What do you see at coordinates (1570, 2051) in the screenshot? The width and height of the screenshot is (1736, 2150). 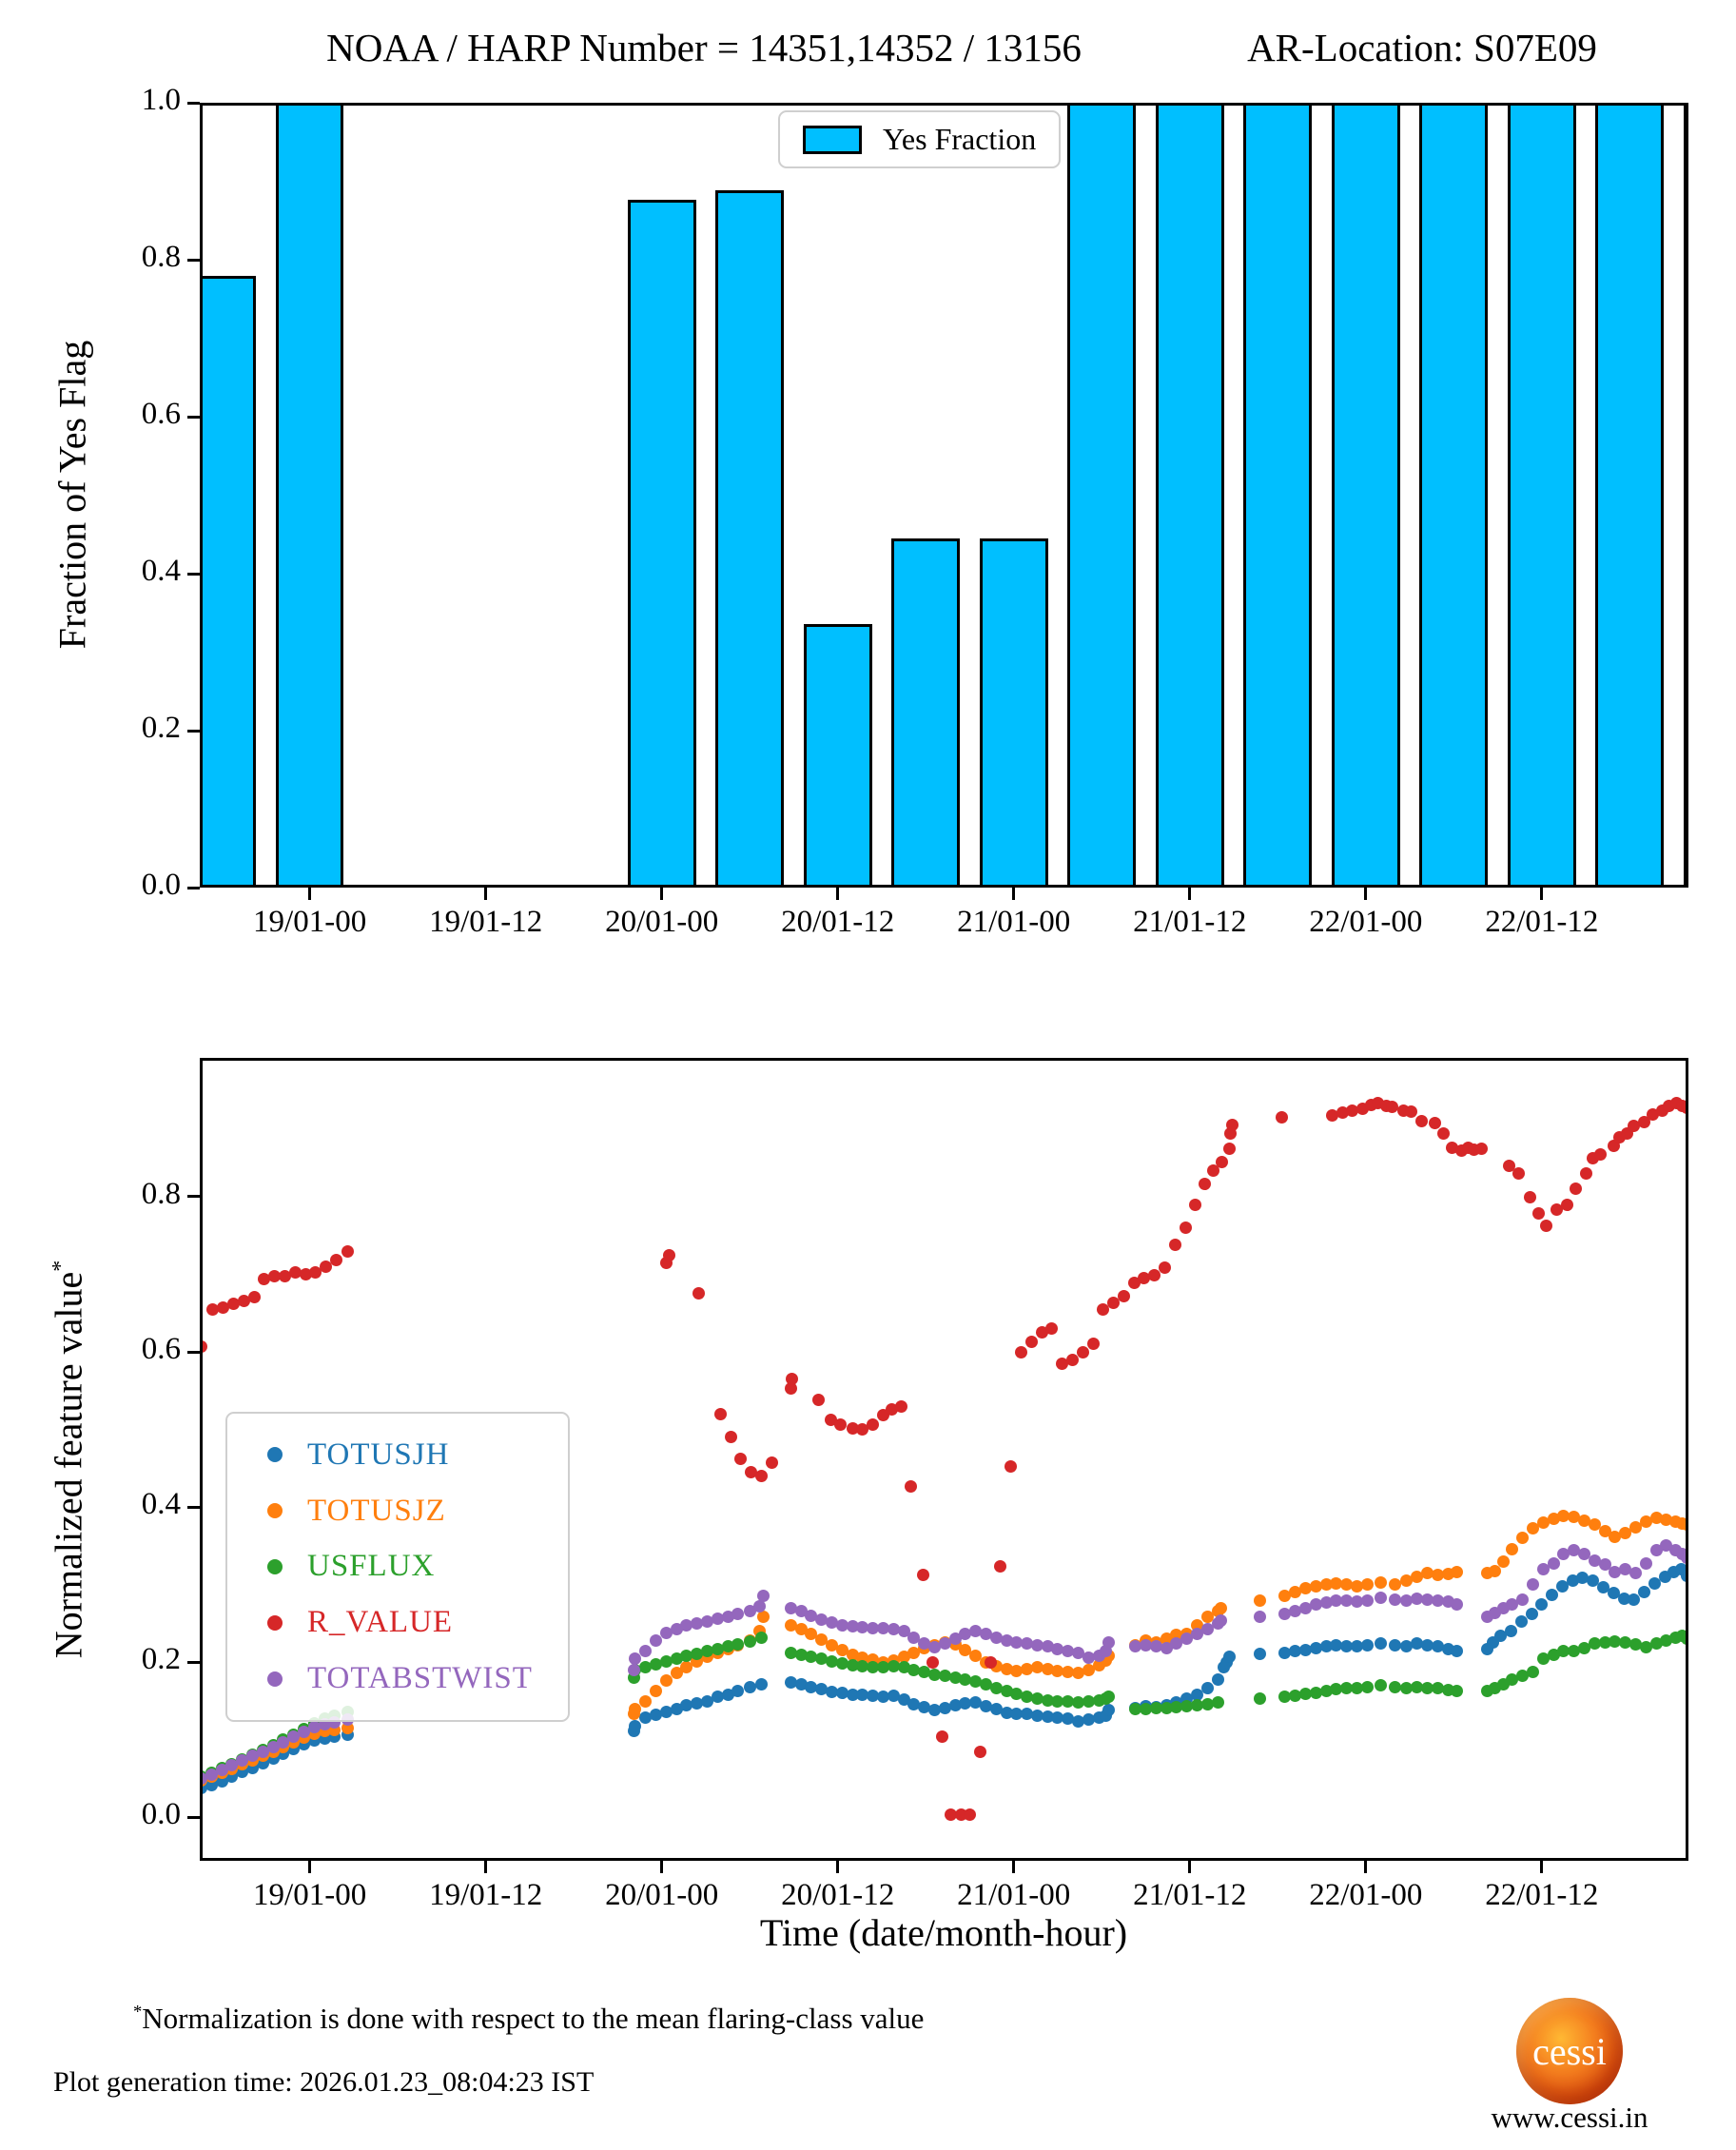 I see `cessi-logo: cessi` at bounding box center [1570, 2051].